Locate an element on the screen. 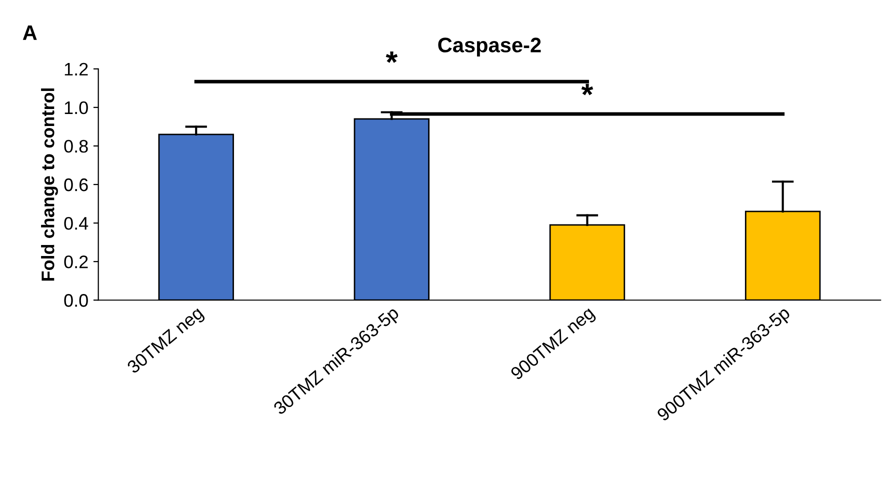  y-tick-label: 1.0 is located at coordinates (76, 107).